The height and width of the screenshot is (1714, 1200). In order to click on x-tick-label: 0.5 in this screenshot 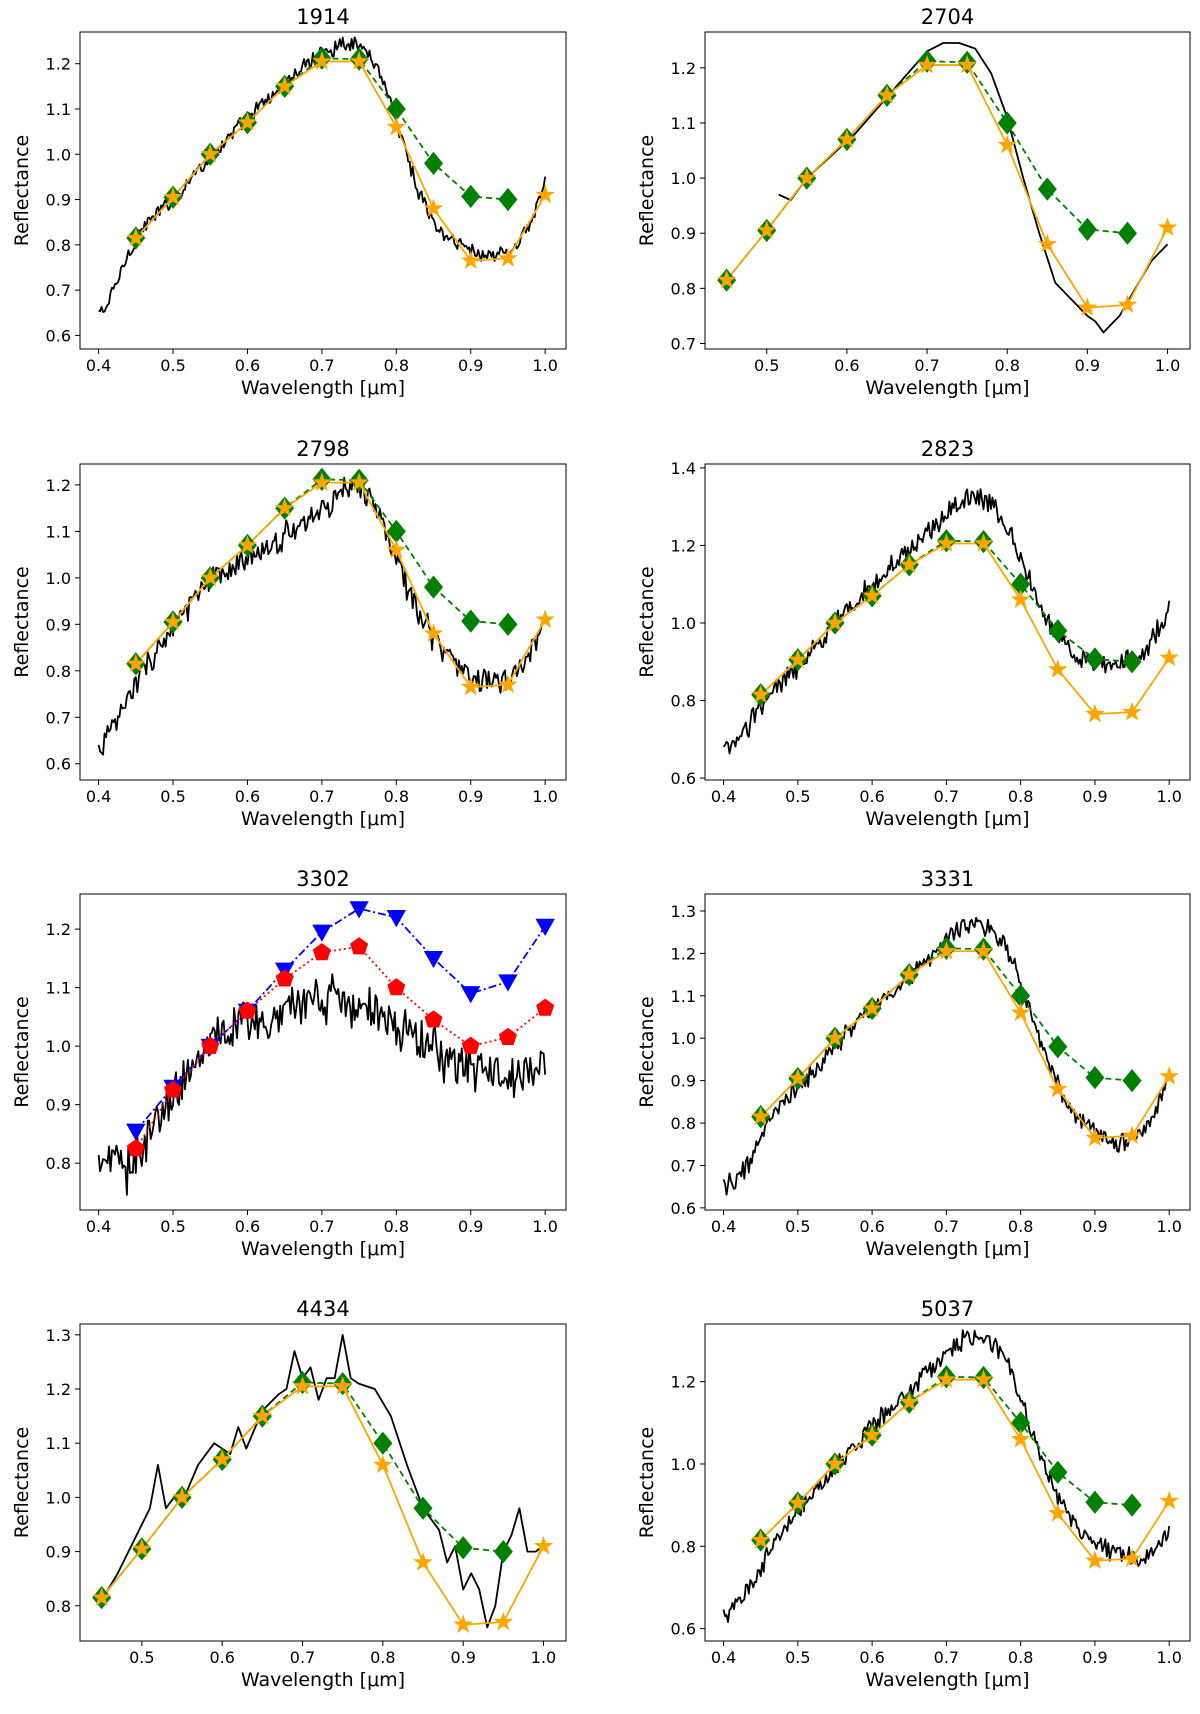, I will do `click(172, 365)`.